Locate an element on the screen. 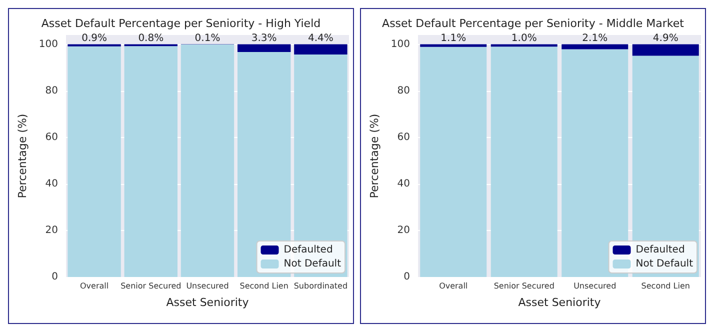 The height and width of the screenshot is (327, 716). data-label: 2.1% is located at coordinates (595, 38).